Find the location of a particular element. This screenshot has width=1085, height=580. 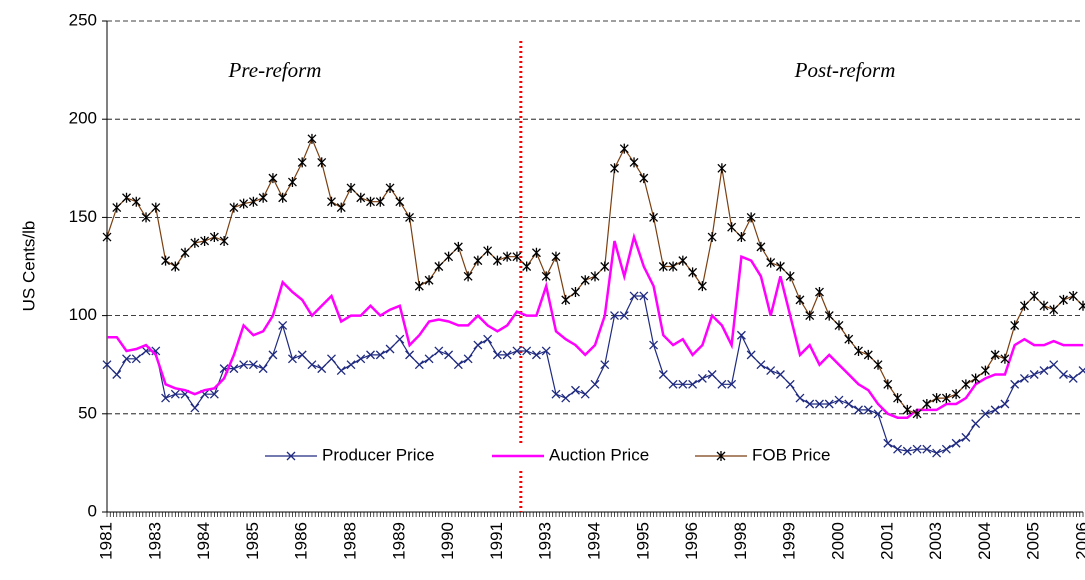

x-tick-label: 1990 is located at coordinates (447, 541).